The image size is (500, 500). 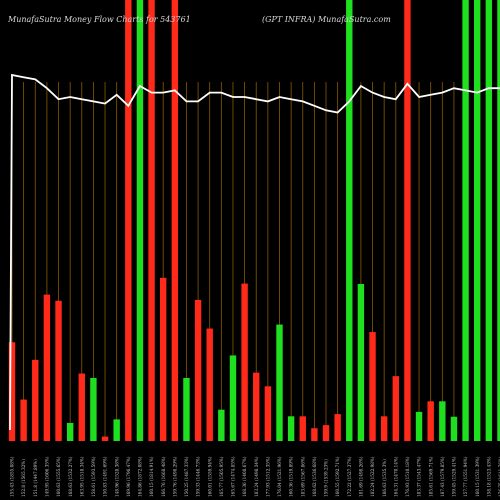 I want to click on x-tick-label: 168.36 (1408.67%), so click(x=244, y=476).